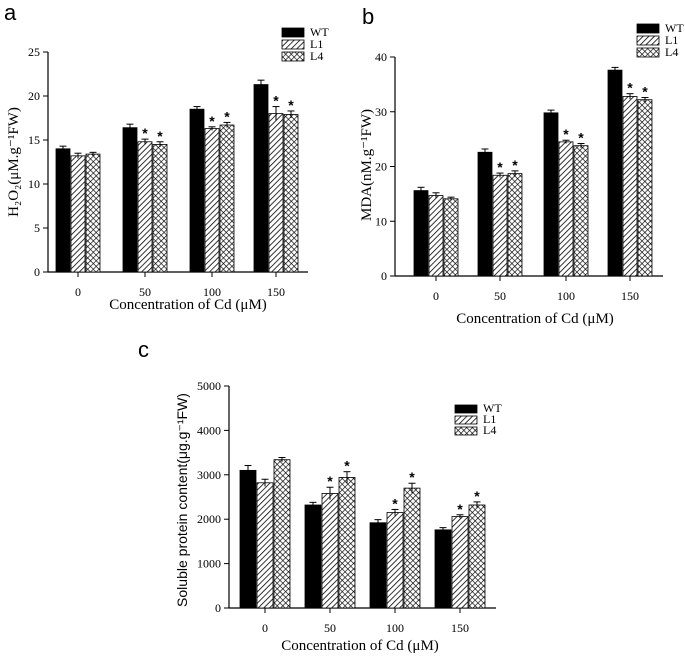 The image size is (685, 657). Describe the element at coordinates (209, 564) in the screenshot. I see `y-tick-label: 1000` at that location.